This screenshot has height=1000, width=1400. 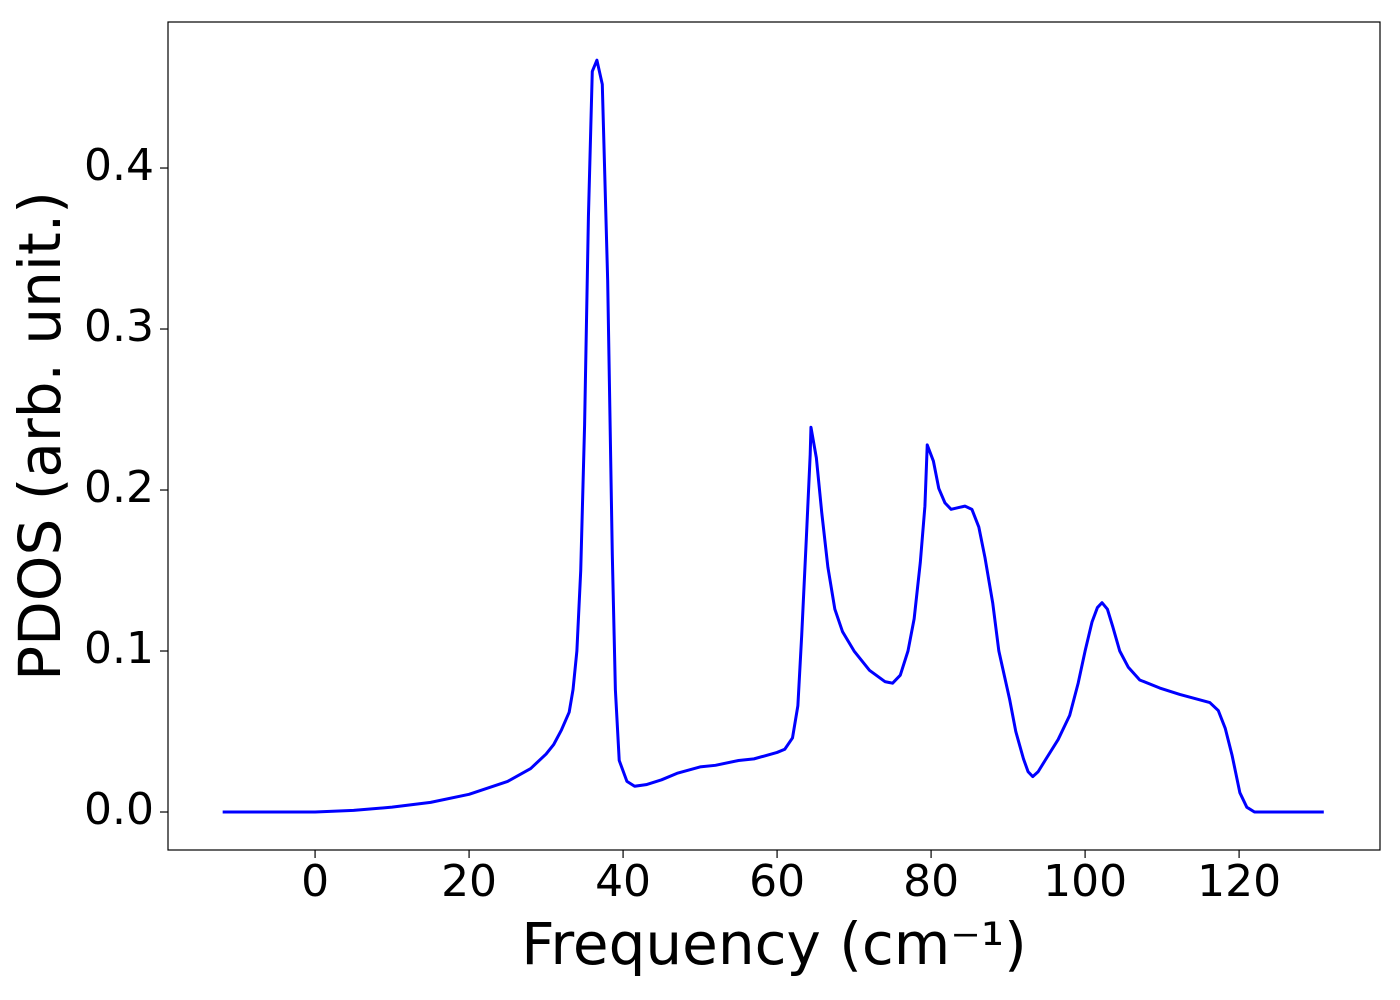 I want to click on y-tick-label: 0.4, so click(x=119, y=165).